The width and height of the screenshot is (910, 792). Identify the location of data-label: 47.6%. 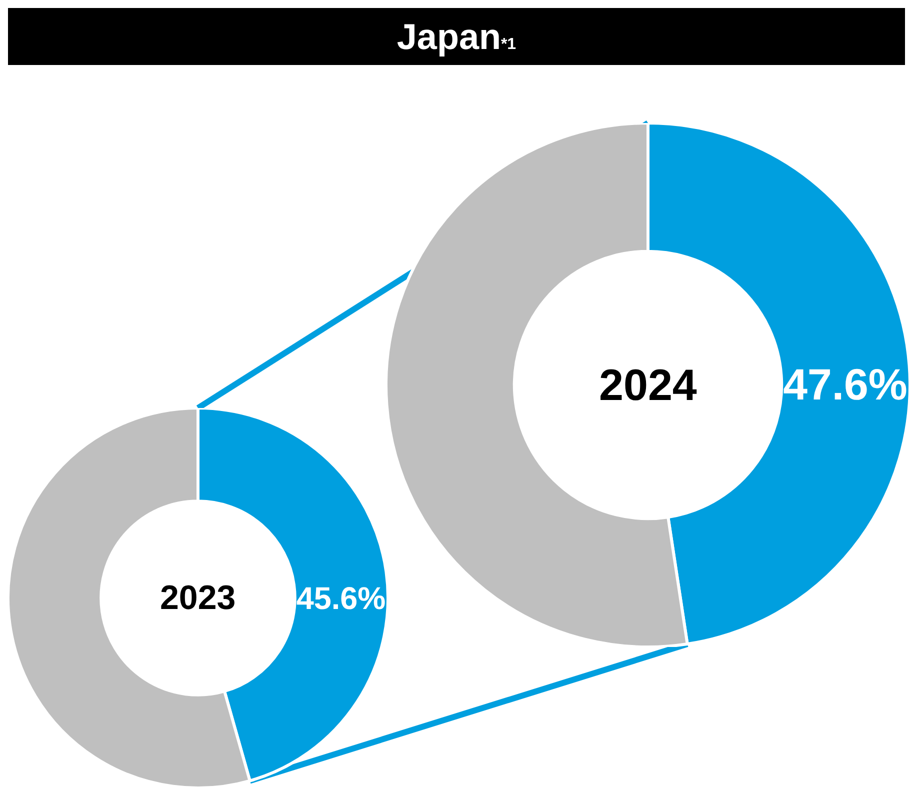
(845, 385).